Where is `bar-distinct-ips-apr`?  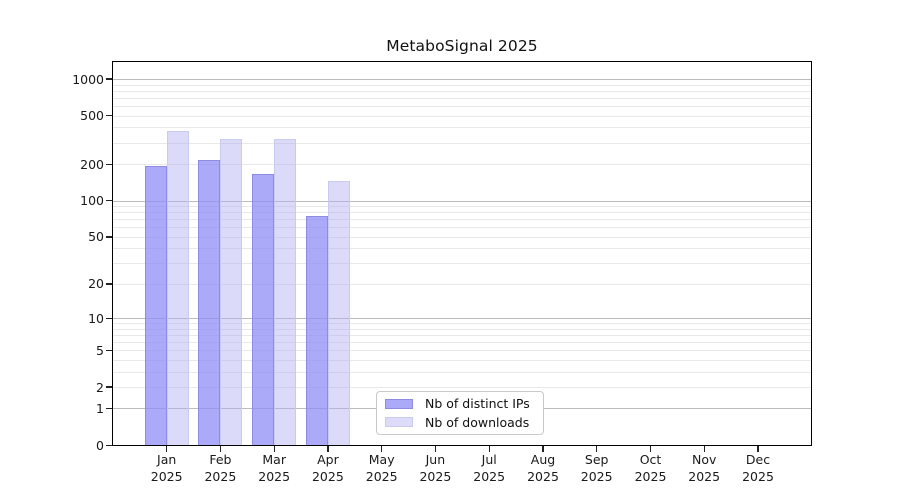 bar-distinct-ips-apr is located at coordinates (316, 330).